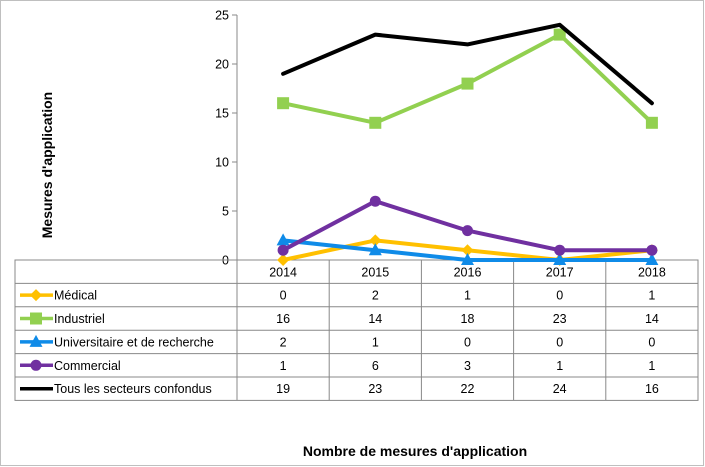 This screenshot has height=467, width=705. I want to click on x-axis-title: Nombre de mesures d'application, so click(415, 451).